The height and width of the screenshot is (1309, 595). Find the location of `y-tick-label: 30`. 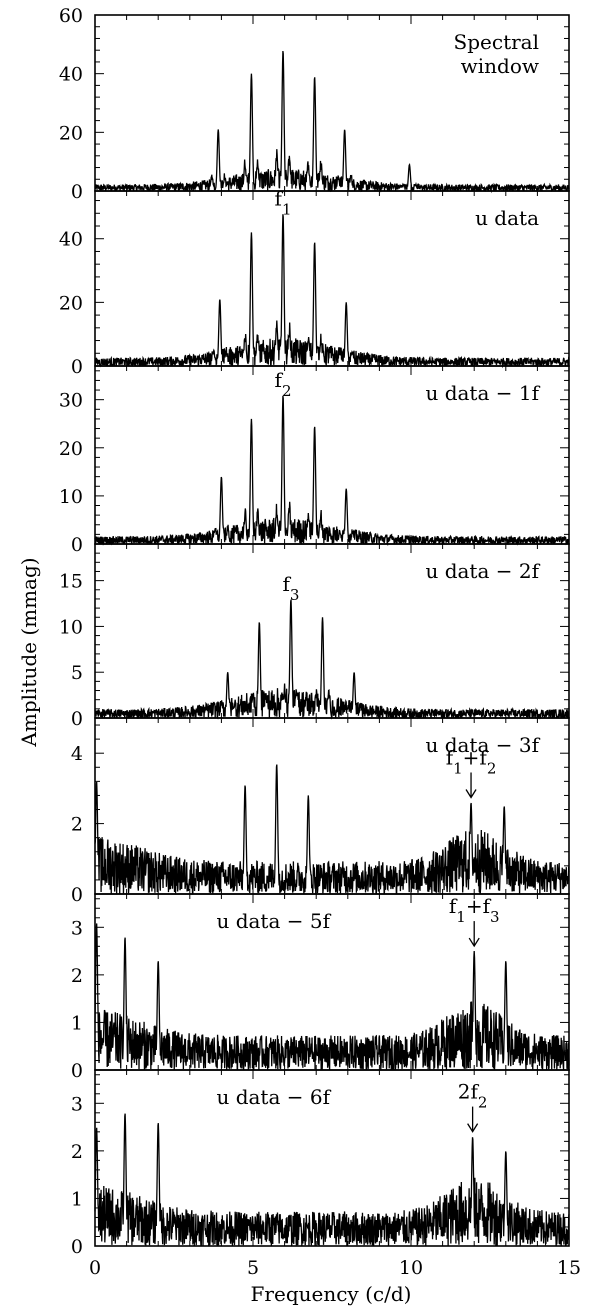

y-tick-label: 30 is located at coordinates (71, 401).